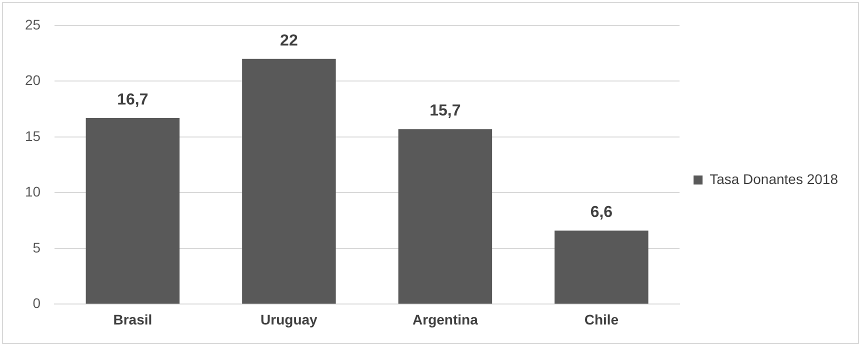 The image size is (863, 348). Describe the element at coordinates (32, 136) in the screenshot. I see `y-tick-label: 15` at that location.